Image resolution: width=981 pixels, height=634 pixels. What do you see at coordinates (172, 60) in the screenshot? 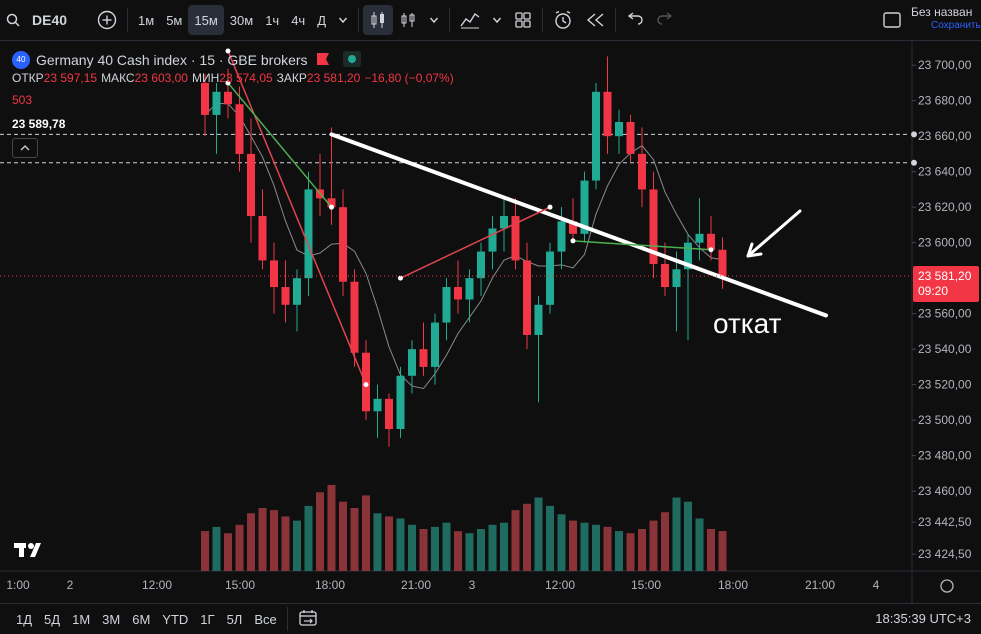
I see `instrument-title: Germany 40 Cash index · 15 · GBE brokers` at bounding box center [172, 60].